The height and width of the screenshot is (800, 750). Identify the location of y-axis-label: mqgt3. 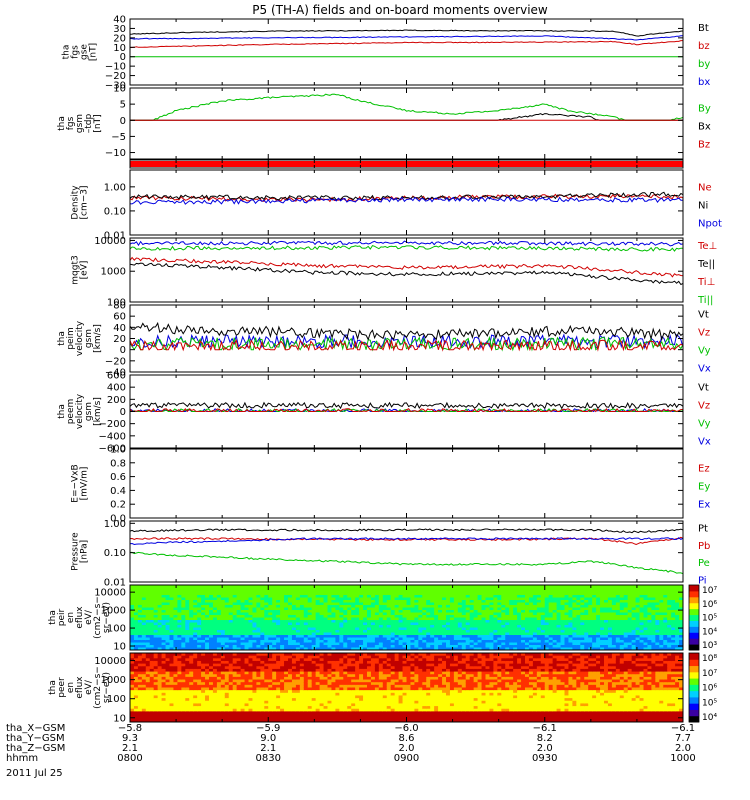
(76, 269).